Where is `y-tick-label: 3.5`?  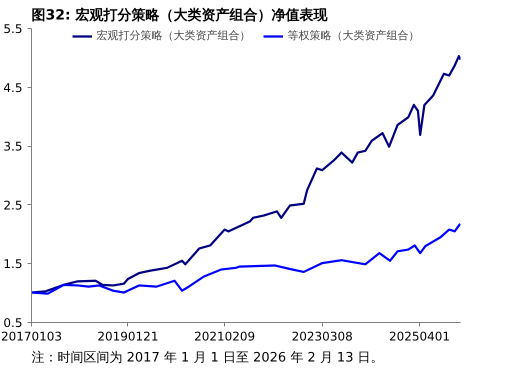
y-tick-label: 3.5 is located at coordinates (13, 147).